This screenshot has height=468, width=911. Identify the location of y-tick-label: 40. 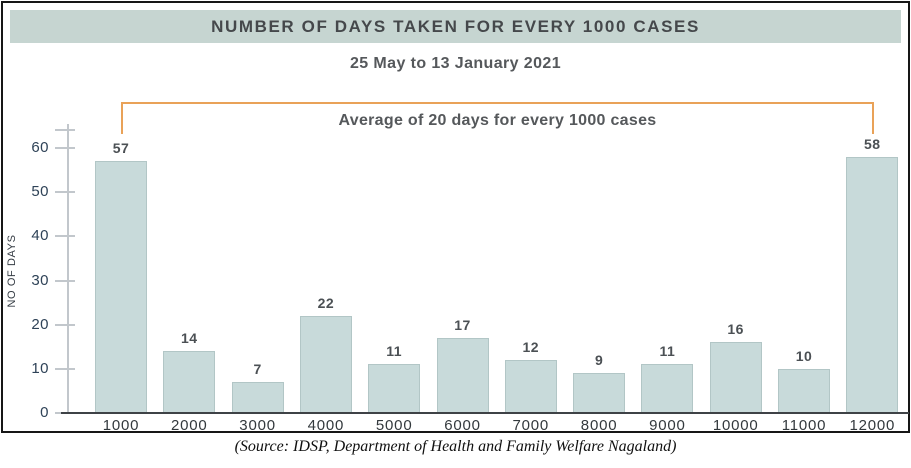
(40, 236).